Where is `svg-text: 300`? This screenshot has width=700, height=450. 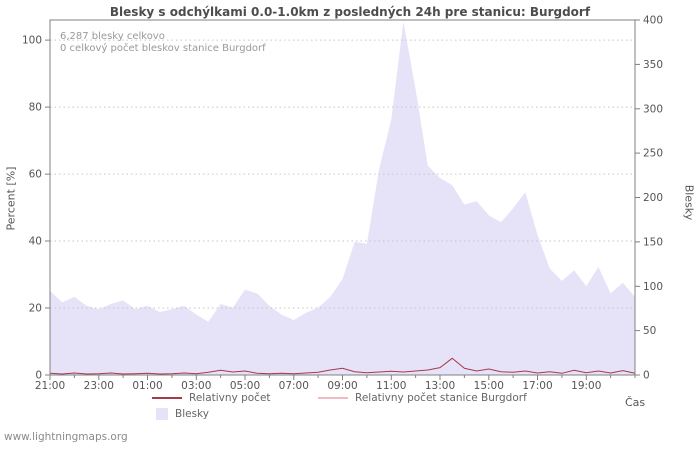
svg-text: 300 is located at coordinates (653, 109).